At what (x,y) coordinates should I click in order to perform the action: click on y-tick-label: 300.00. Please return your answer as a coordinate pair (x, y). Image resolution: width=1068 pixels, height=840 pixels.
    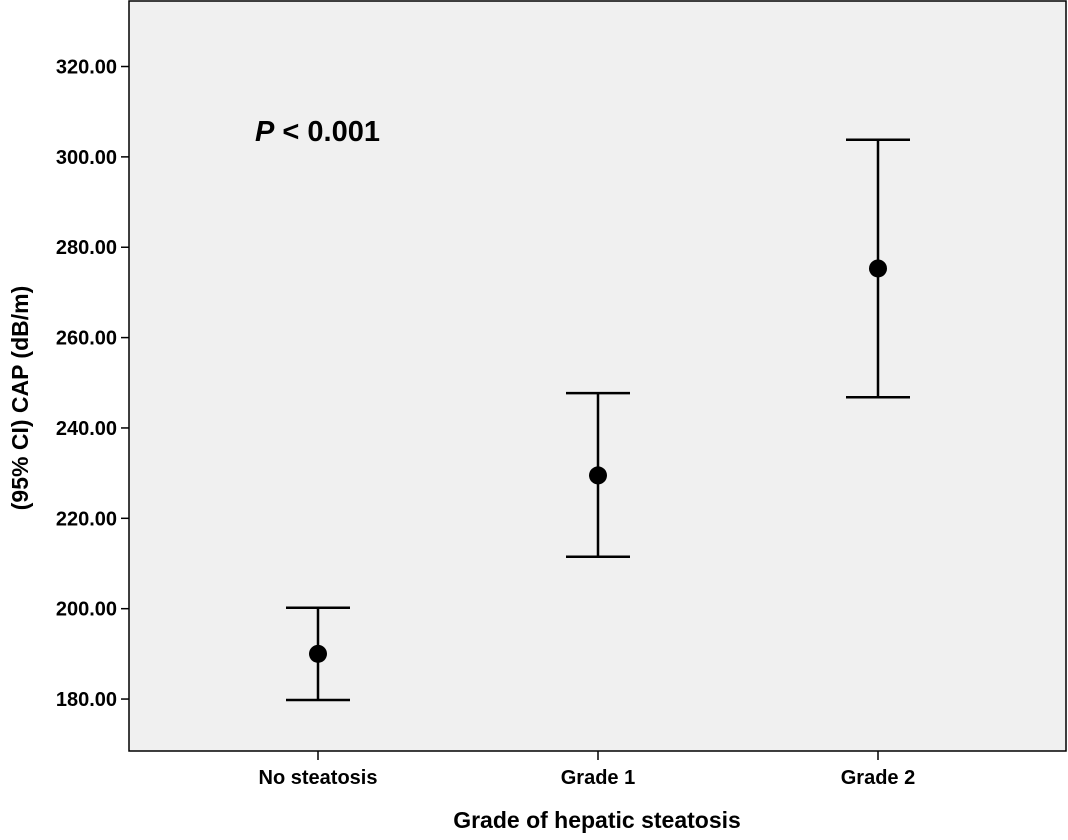
    Looking at the image, I should click on (86, 158).